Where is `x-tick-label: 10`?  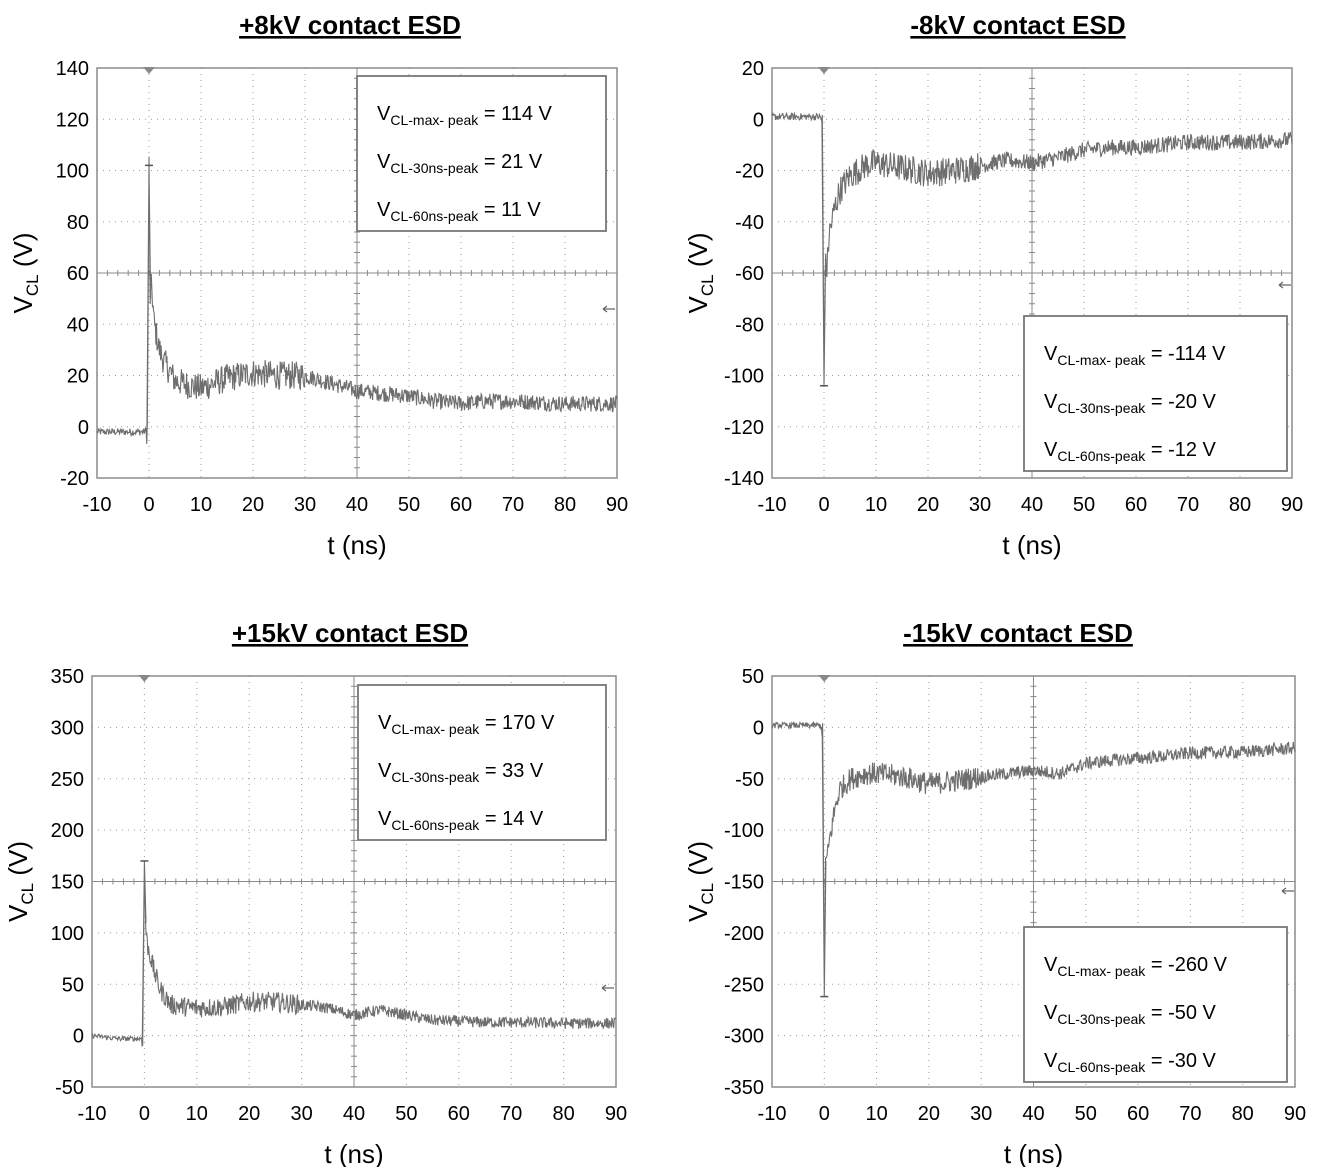 x-tick-label: 10 is located at coordinates (201, 505).